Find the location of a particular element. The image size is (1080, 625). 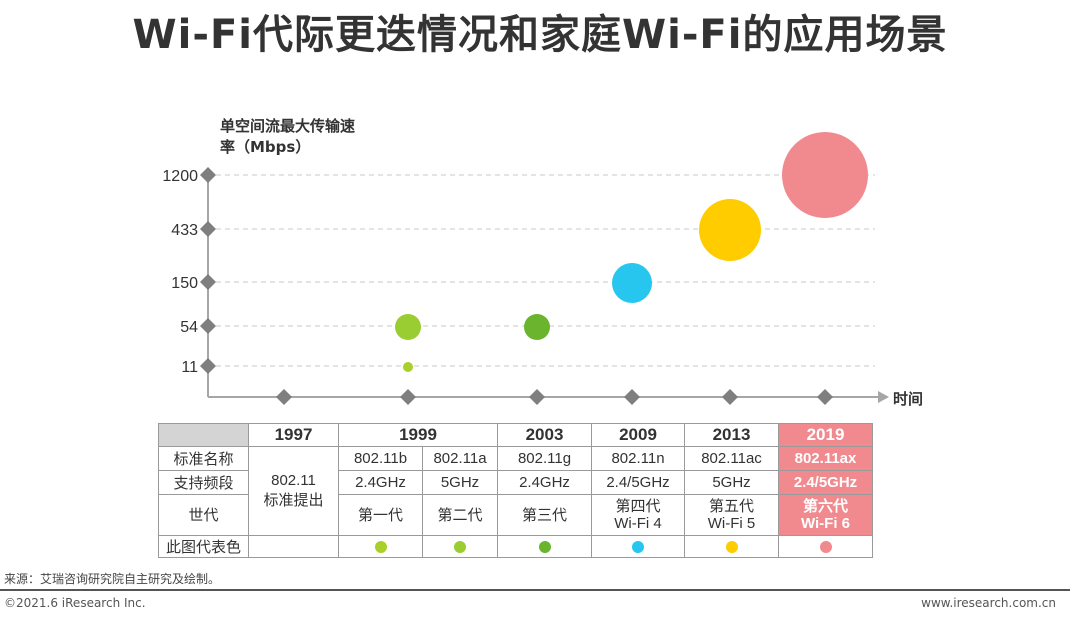

y-tick-label-150: 150 is located at coordinates (184, 283).